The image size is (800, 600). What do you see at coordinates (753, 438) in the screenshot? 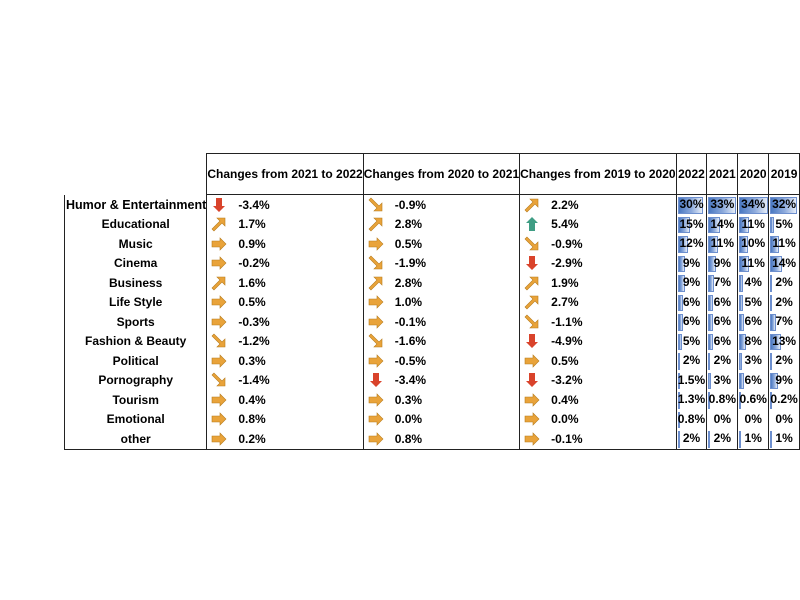
I see `year-value: 1%` at bounding box center [753, 438].